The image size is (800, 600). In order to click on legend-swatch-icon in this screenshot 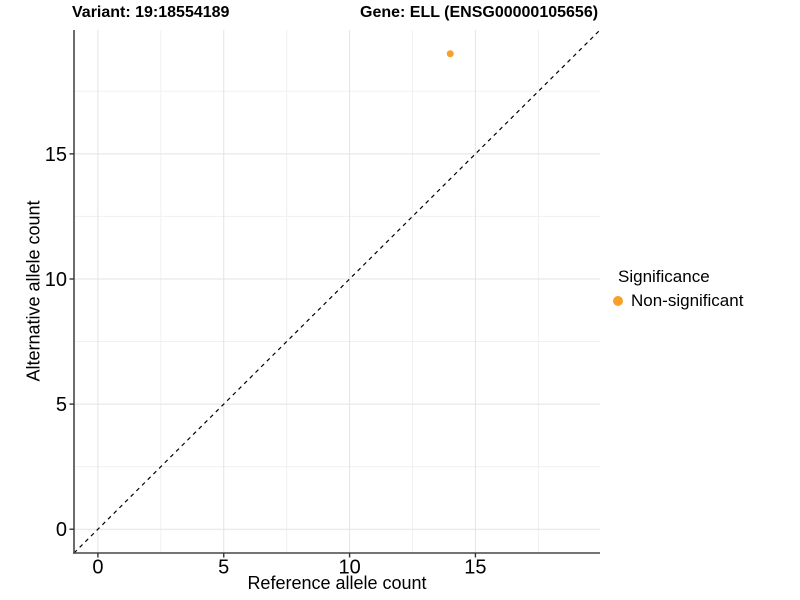, I will do `click(618, 301)`.